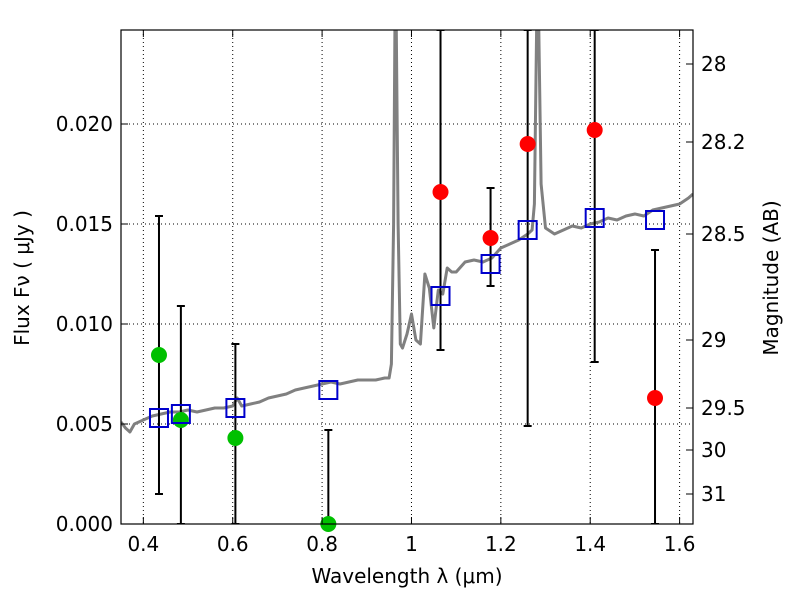 The height and width of the screenshot is (600, 800). Describe the element at coordinates (501, 544) in the screenshot. I see `x-tick-label: 1.2` at that location.